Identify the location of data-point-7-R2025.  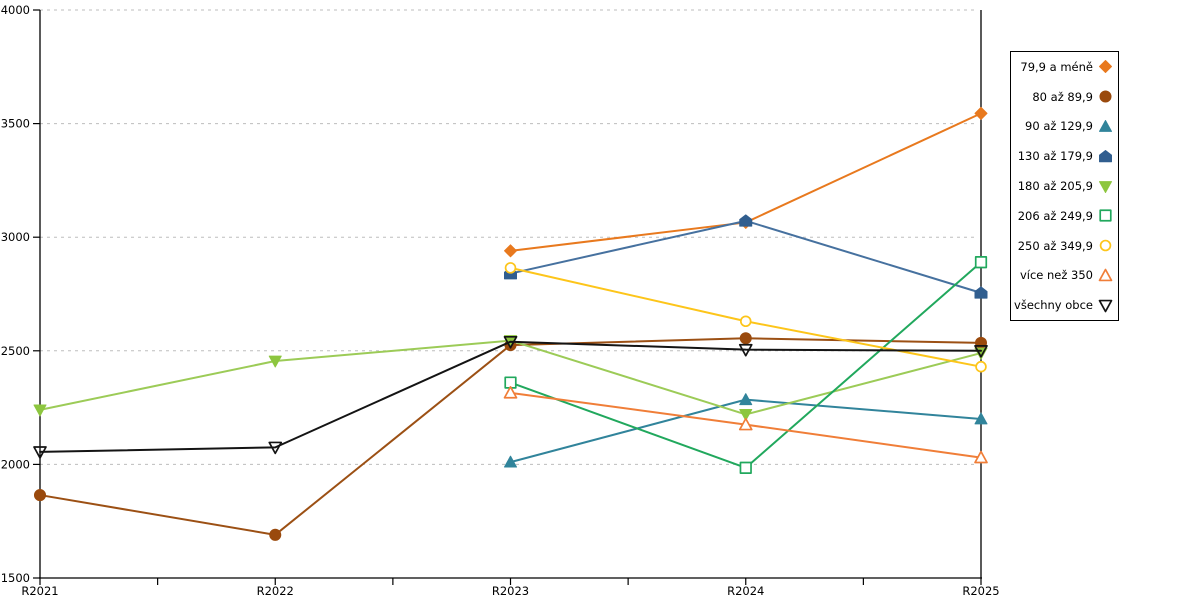
(981, 457).